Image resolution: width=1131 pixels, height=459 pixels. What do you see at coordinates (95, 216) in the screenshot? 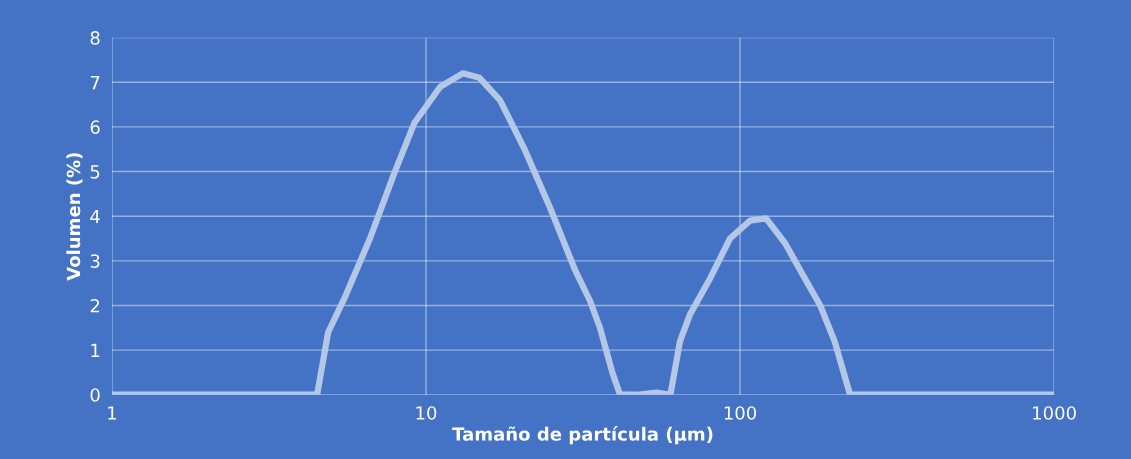
I see `y-tick-label: 4` at bounding box center [95, 216].